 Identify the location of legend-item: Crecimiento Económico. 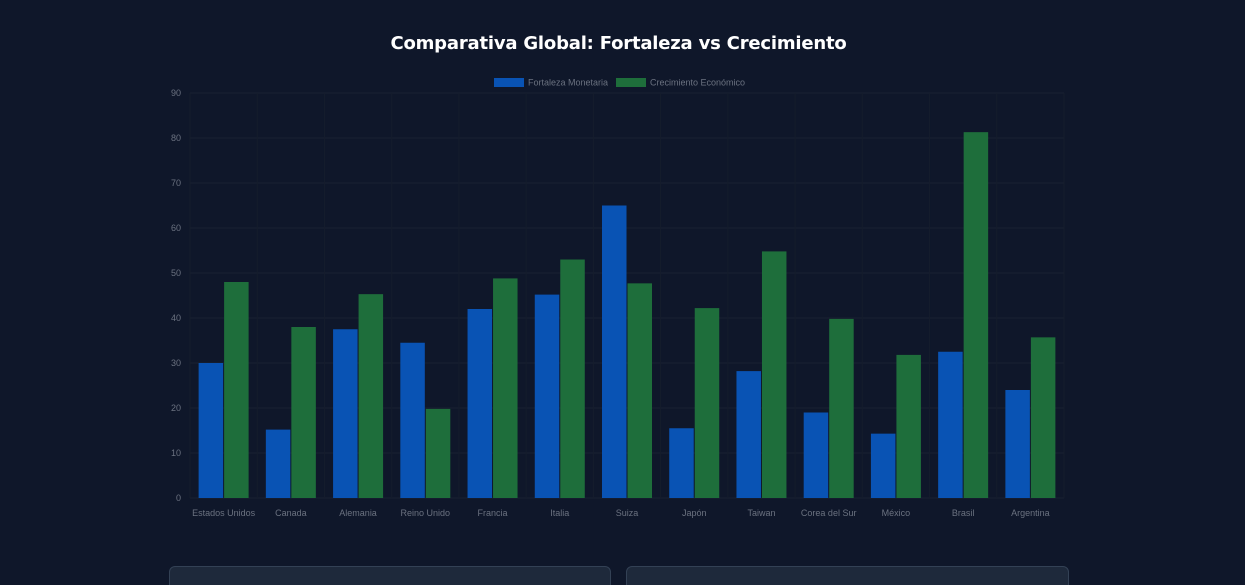
(680, 83).